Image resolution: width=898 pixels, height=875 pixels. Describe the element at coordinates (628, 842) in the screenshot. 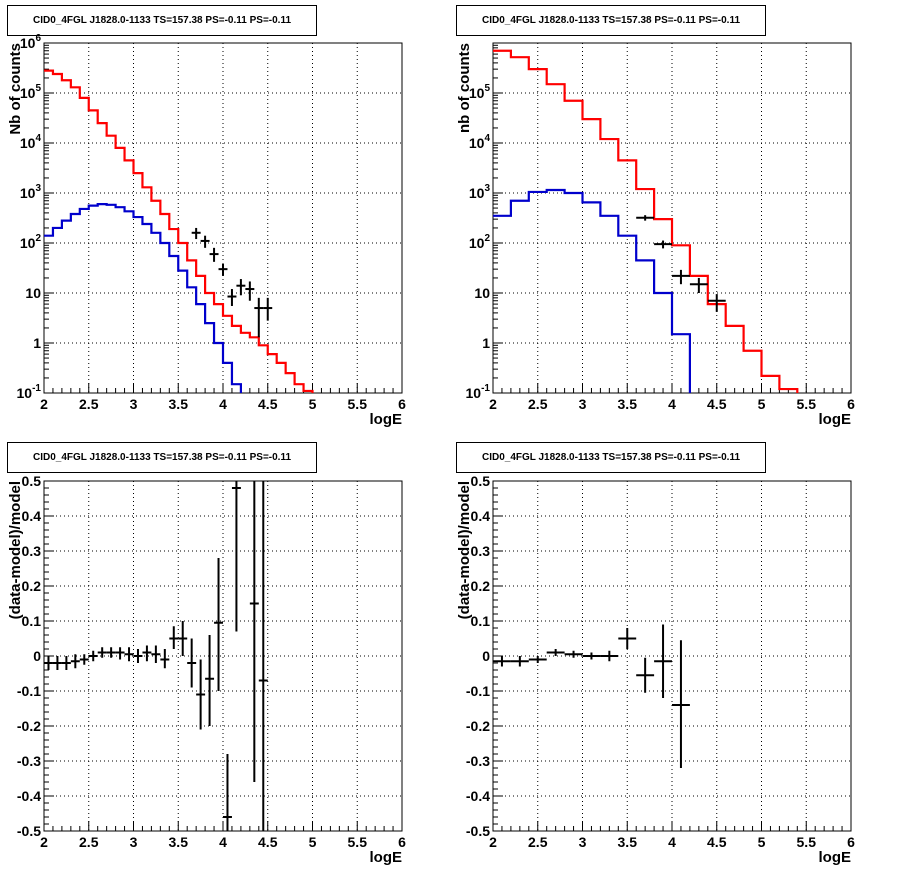

I see `x-tick-label: 3.5` at that location.